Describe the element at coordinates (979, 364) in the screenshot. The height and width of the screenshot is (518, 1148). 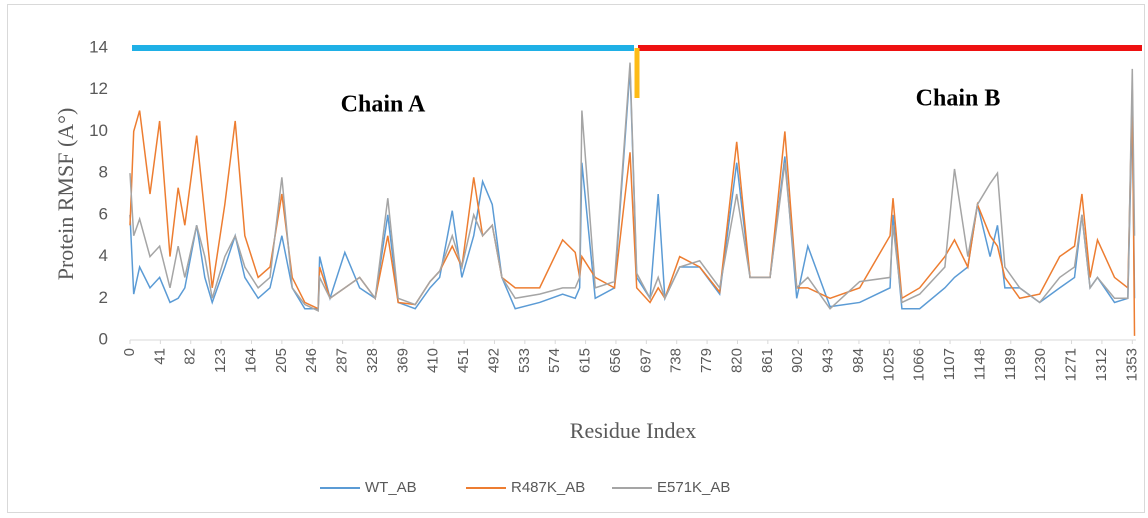
I see `x-tick-label: 1148` at that location.